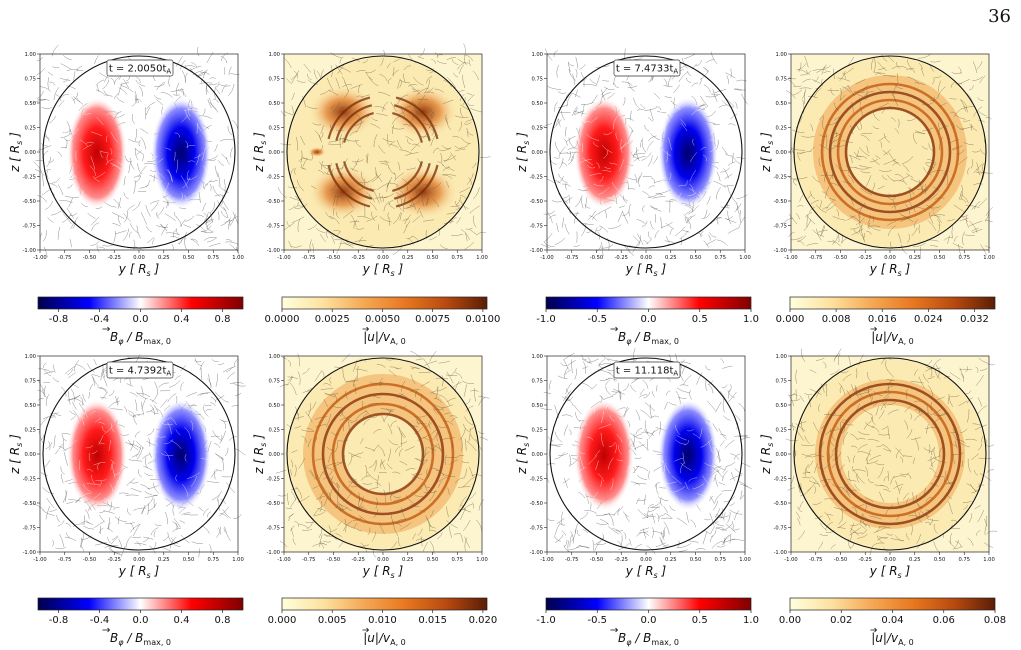  Describe the element at coordinates (97, 153) in the screenshot. I see `bphi-positive-lobe` at that location.